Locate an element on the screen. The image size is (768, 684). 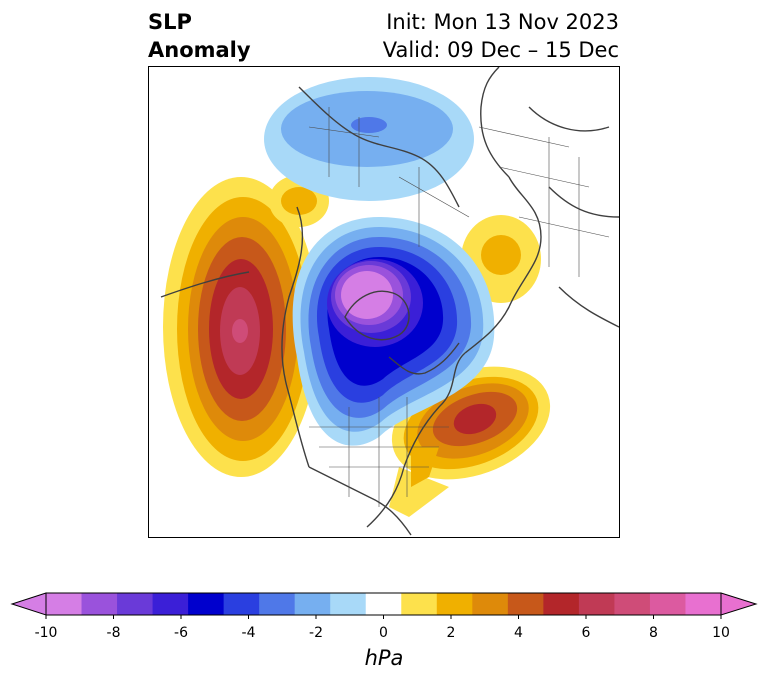
colorbar-units: hPa is located at coordinates (384, 658).